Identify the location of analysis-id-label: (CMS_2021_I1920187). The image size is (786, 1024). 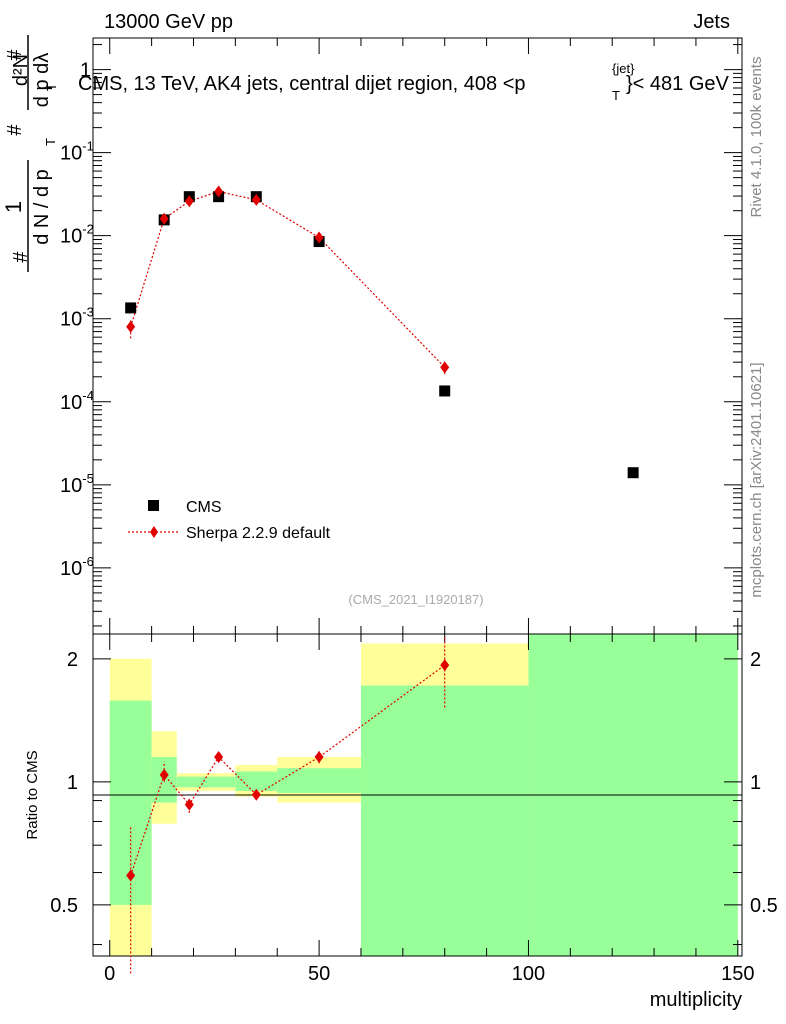
(415, 599).